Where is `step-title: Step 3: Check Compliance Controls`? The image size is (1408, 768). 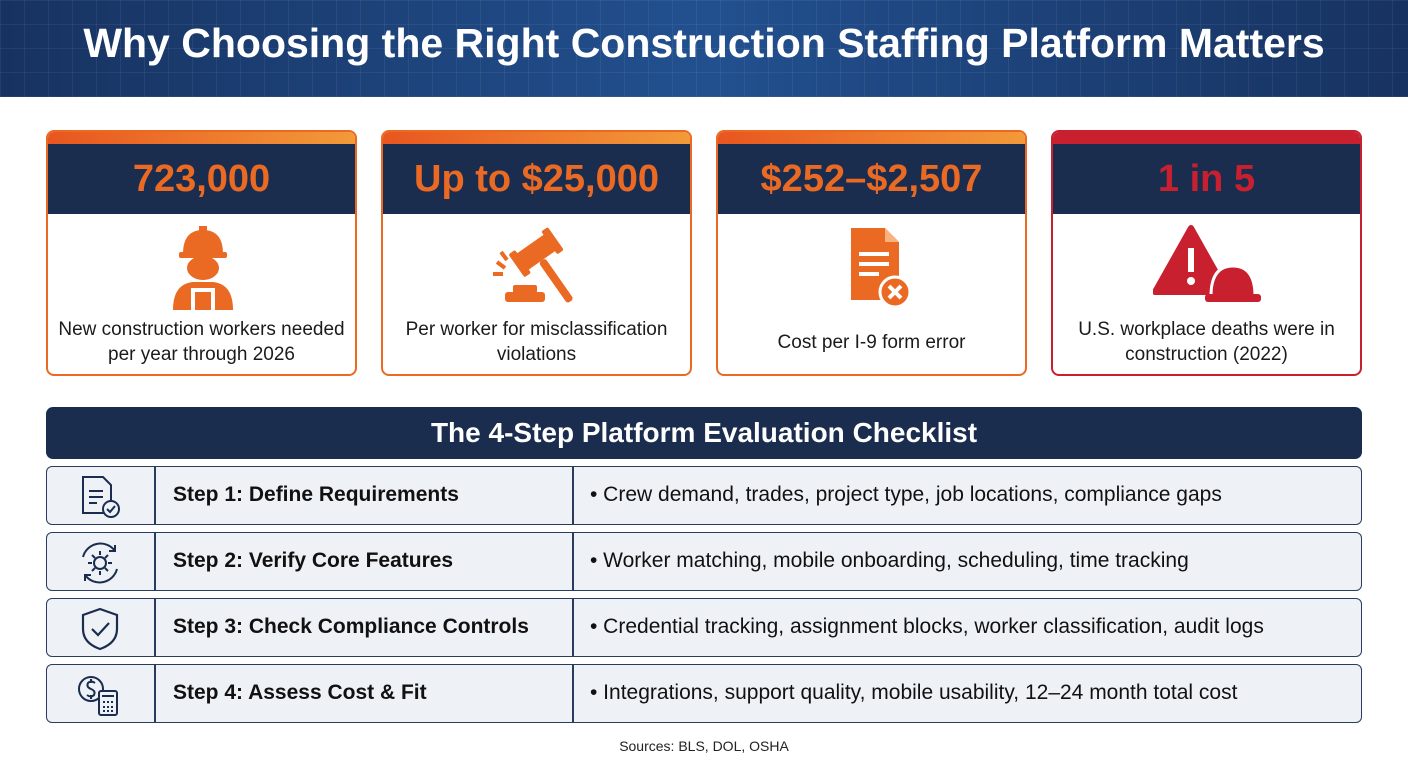
step-title: Step 3: Check Compliance Controls is located at coordinates (351, 626).